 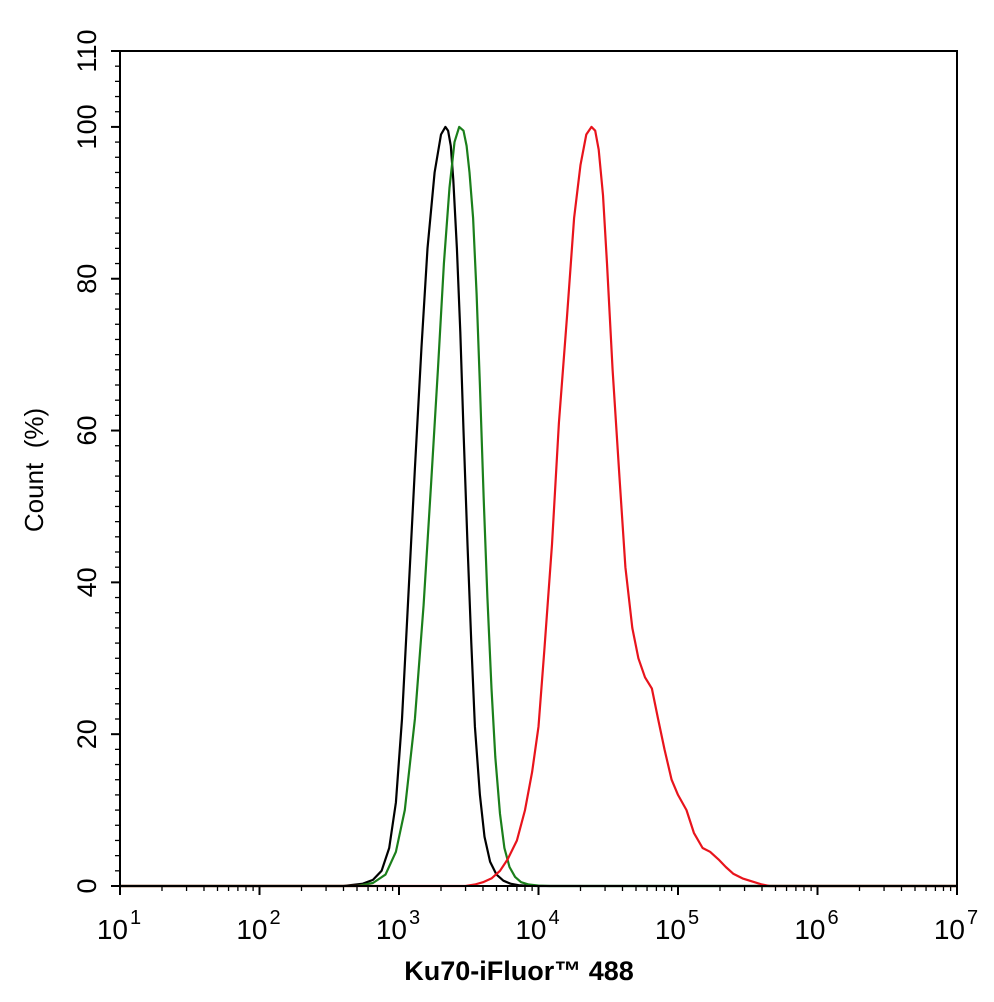 What do you see at coordinates (554, 918) in the screenshot?
I see `x-tick-exponent: 4` at bounding box center [554, 918].